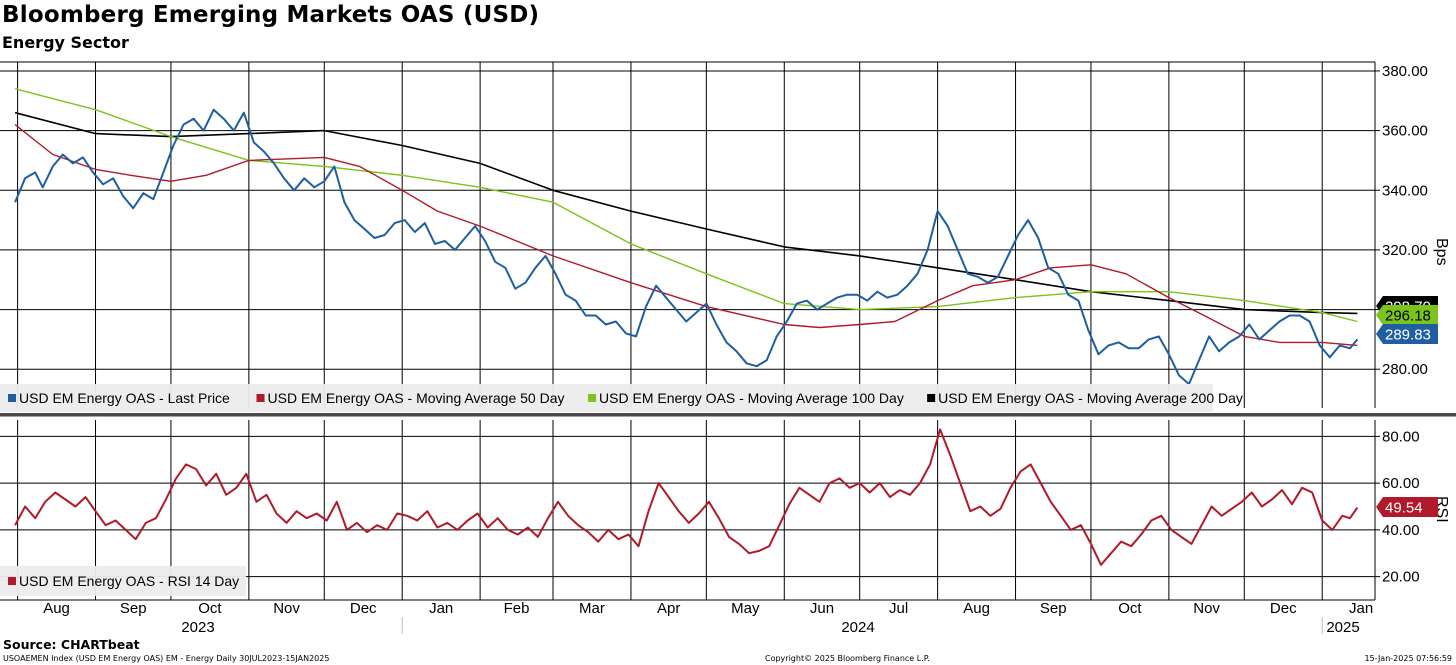 The width and height of the screenshot is (1456, 665). Describe the element at coordinates (1401, 436) in the screenshot. I see `rsi-ytick-label: 80.00` at that location.